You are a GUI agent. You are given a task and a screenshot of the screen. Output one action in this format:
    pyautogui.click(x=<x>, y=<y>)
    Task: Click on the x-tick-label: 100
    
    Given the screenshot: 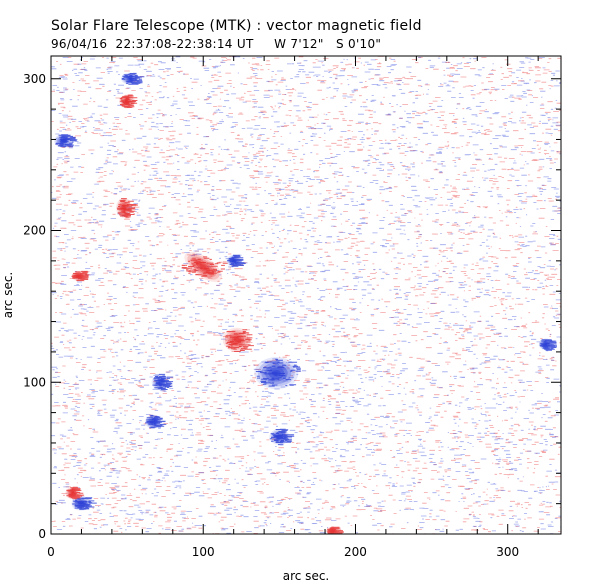 What is the action you would take?
    pyautogui.click(x=203, y=552)
    